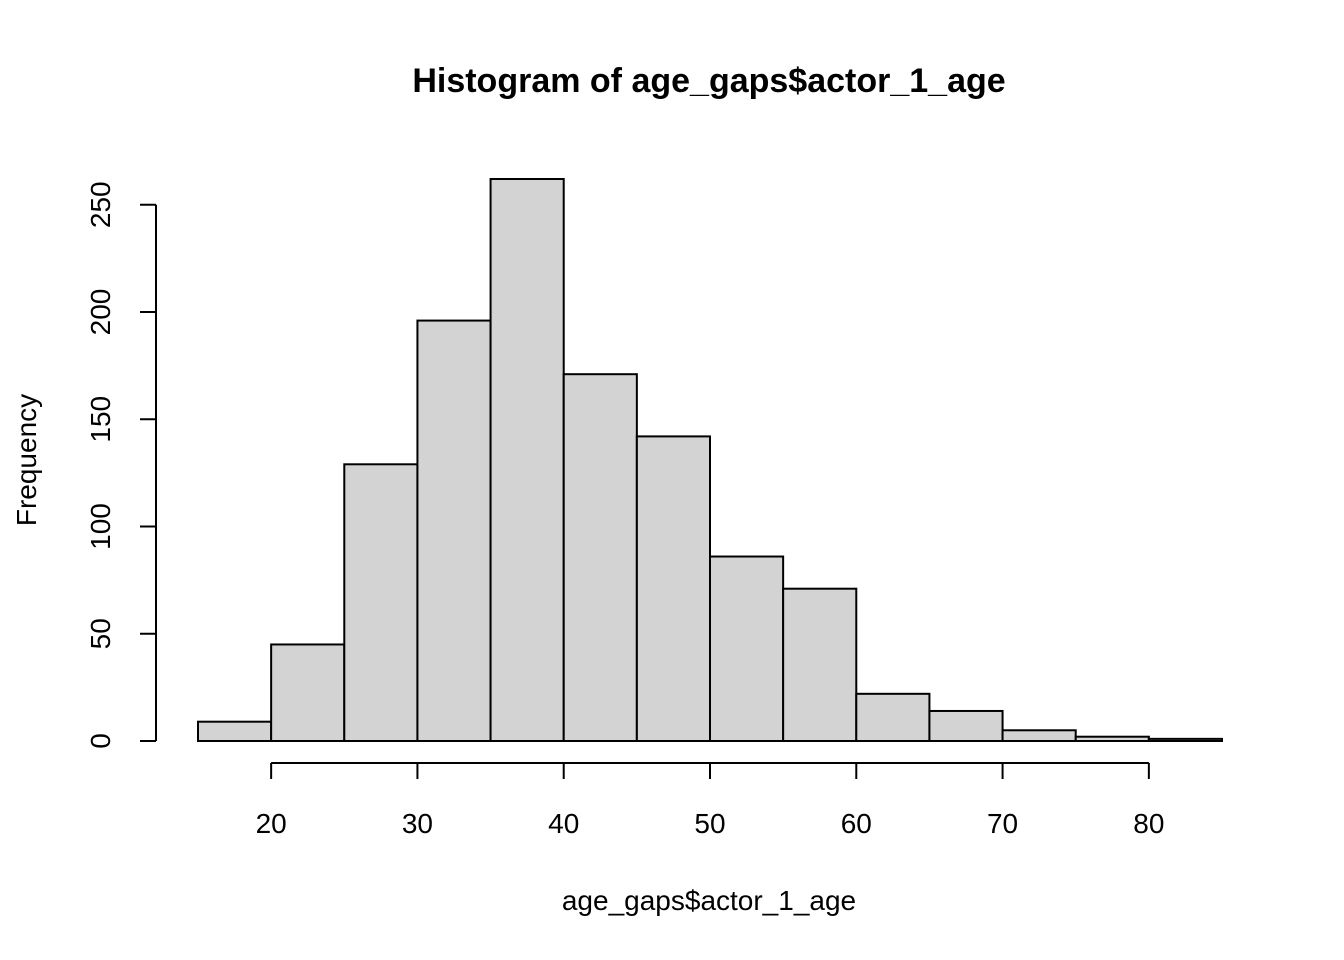 This screenshot has height=960, width=1344. I want to click on x-tick-label-30: 30, so click(417, 823).